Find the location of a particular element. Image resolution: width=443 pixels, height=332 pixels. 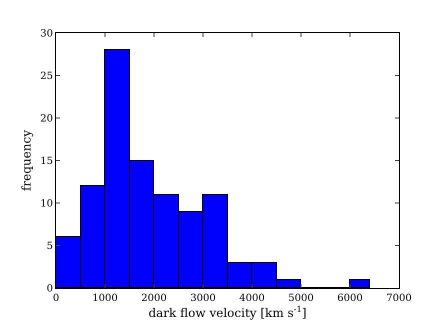

x-axis-title: dark flow velocity [km s$^{-1}$] is located at coordinates (227, 312).